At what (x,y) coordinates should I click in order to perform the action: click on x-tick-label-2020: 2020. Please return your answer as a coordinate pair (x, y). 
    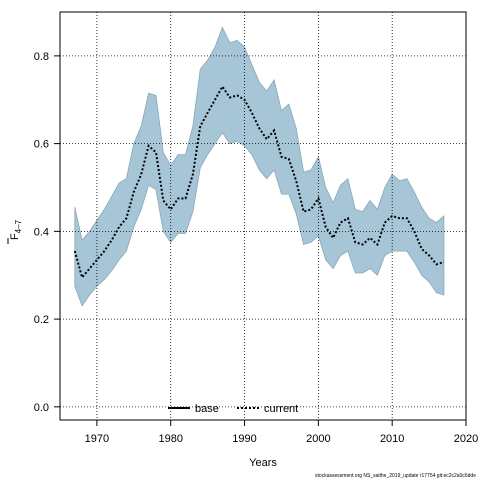
    Looking at the image, I should click on (466, 439).